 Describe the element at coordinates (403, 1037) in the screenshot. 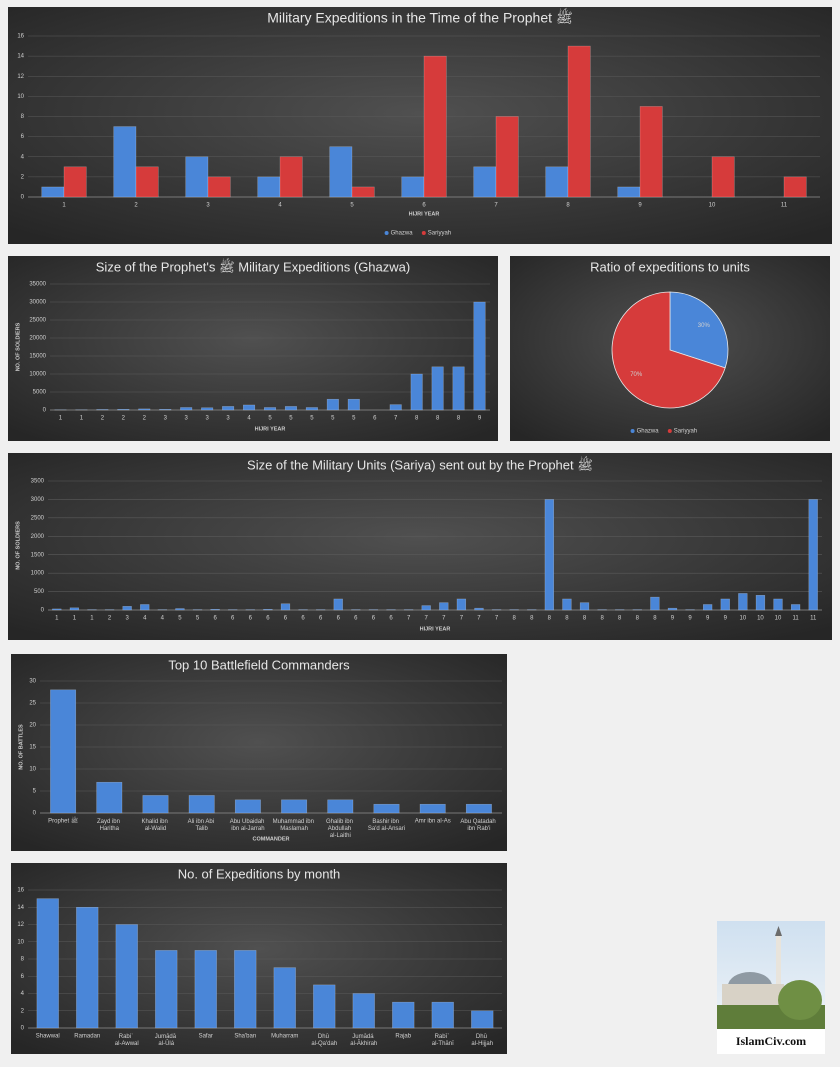

I see `x-tick-label: Rajab` at that location.